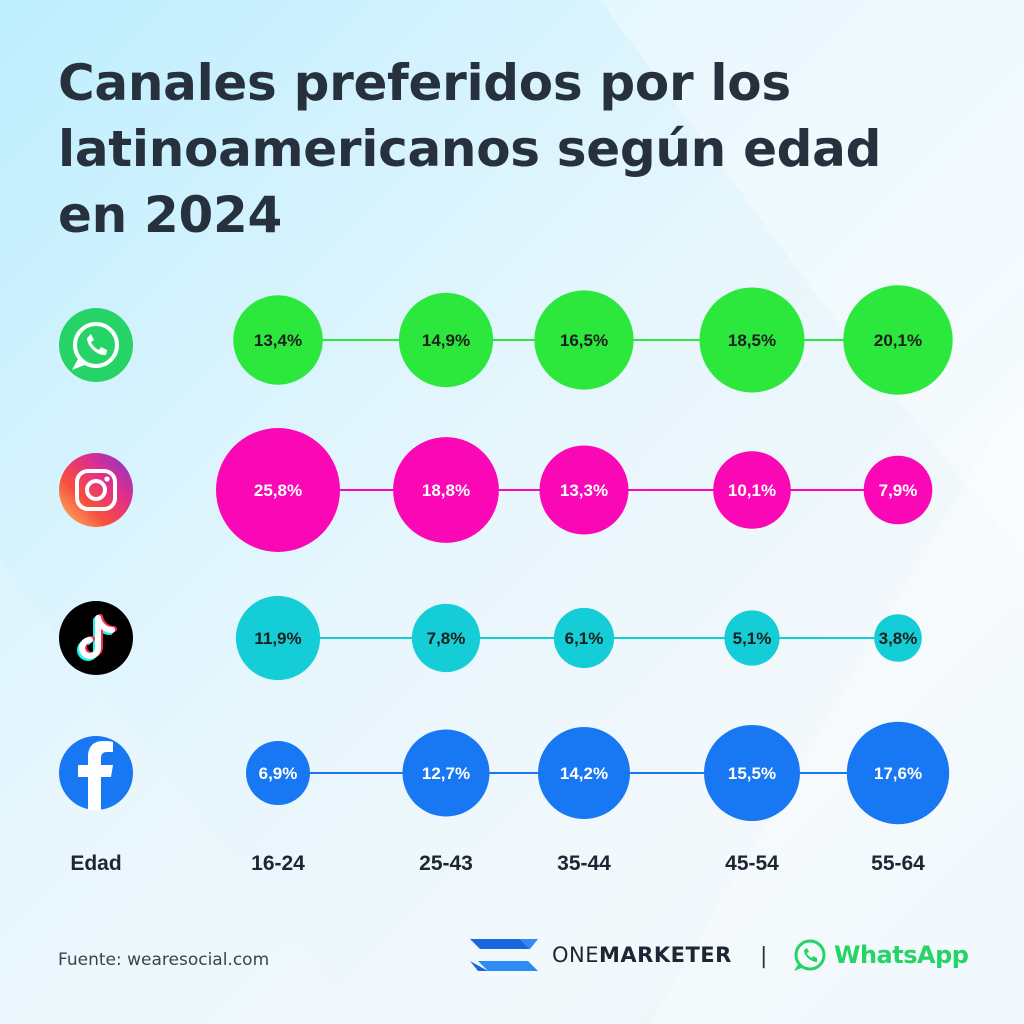 This screenshot has width=1024, height=1024. I want to click on onemarketer-brand: ONEMARKETER, so click(600, 955).